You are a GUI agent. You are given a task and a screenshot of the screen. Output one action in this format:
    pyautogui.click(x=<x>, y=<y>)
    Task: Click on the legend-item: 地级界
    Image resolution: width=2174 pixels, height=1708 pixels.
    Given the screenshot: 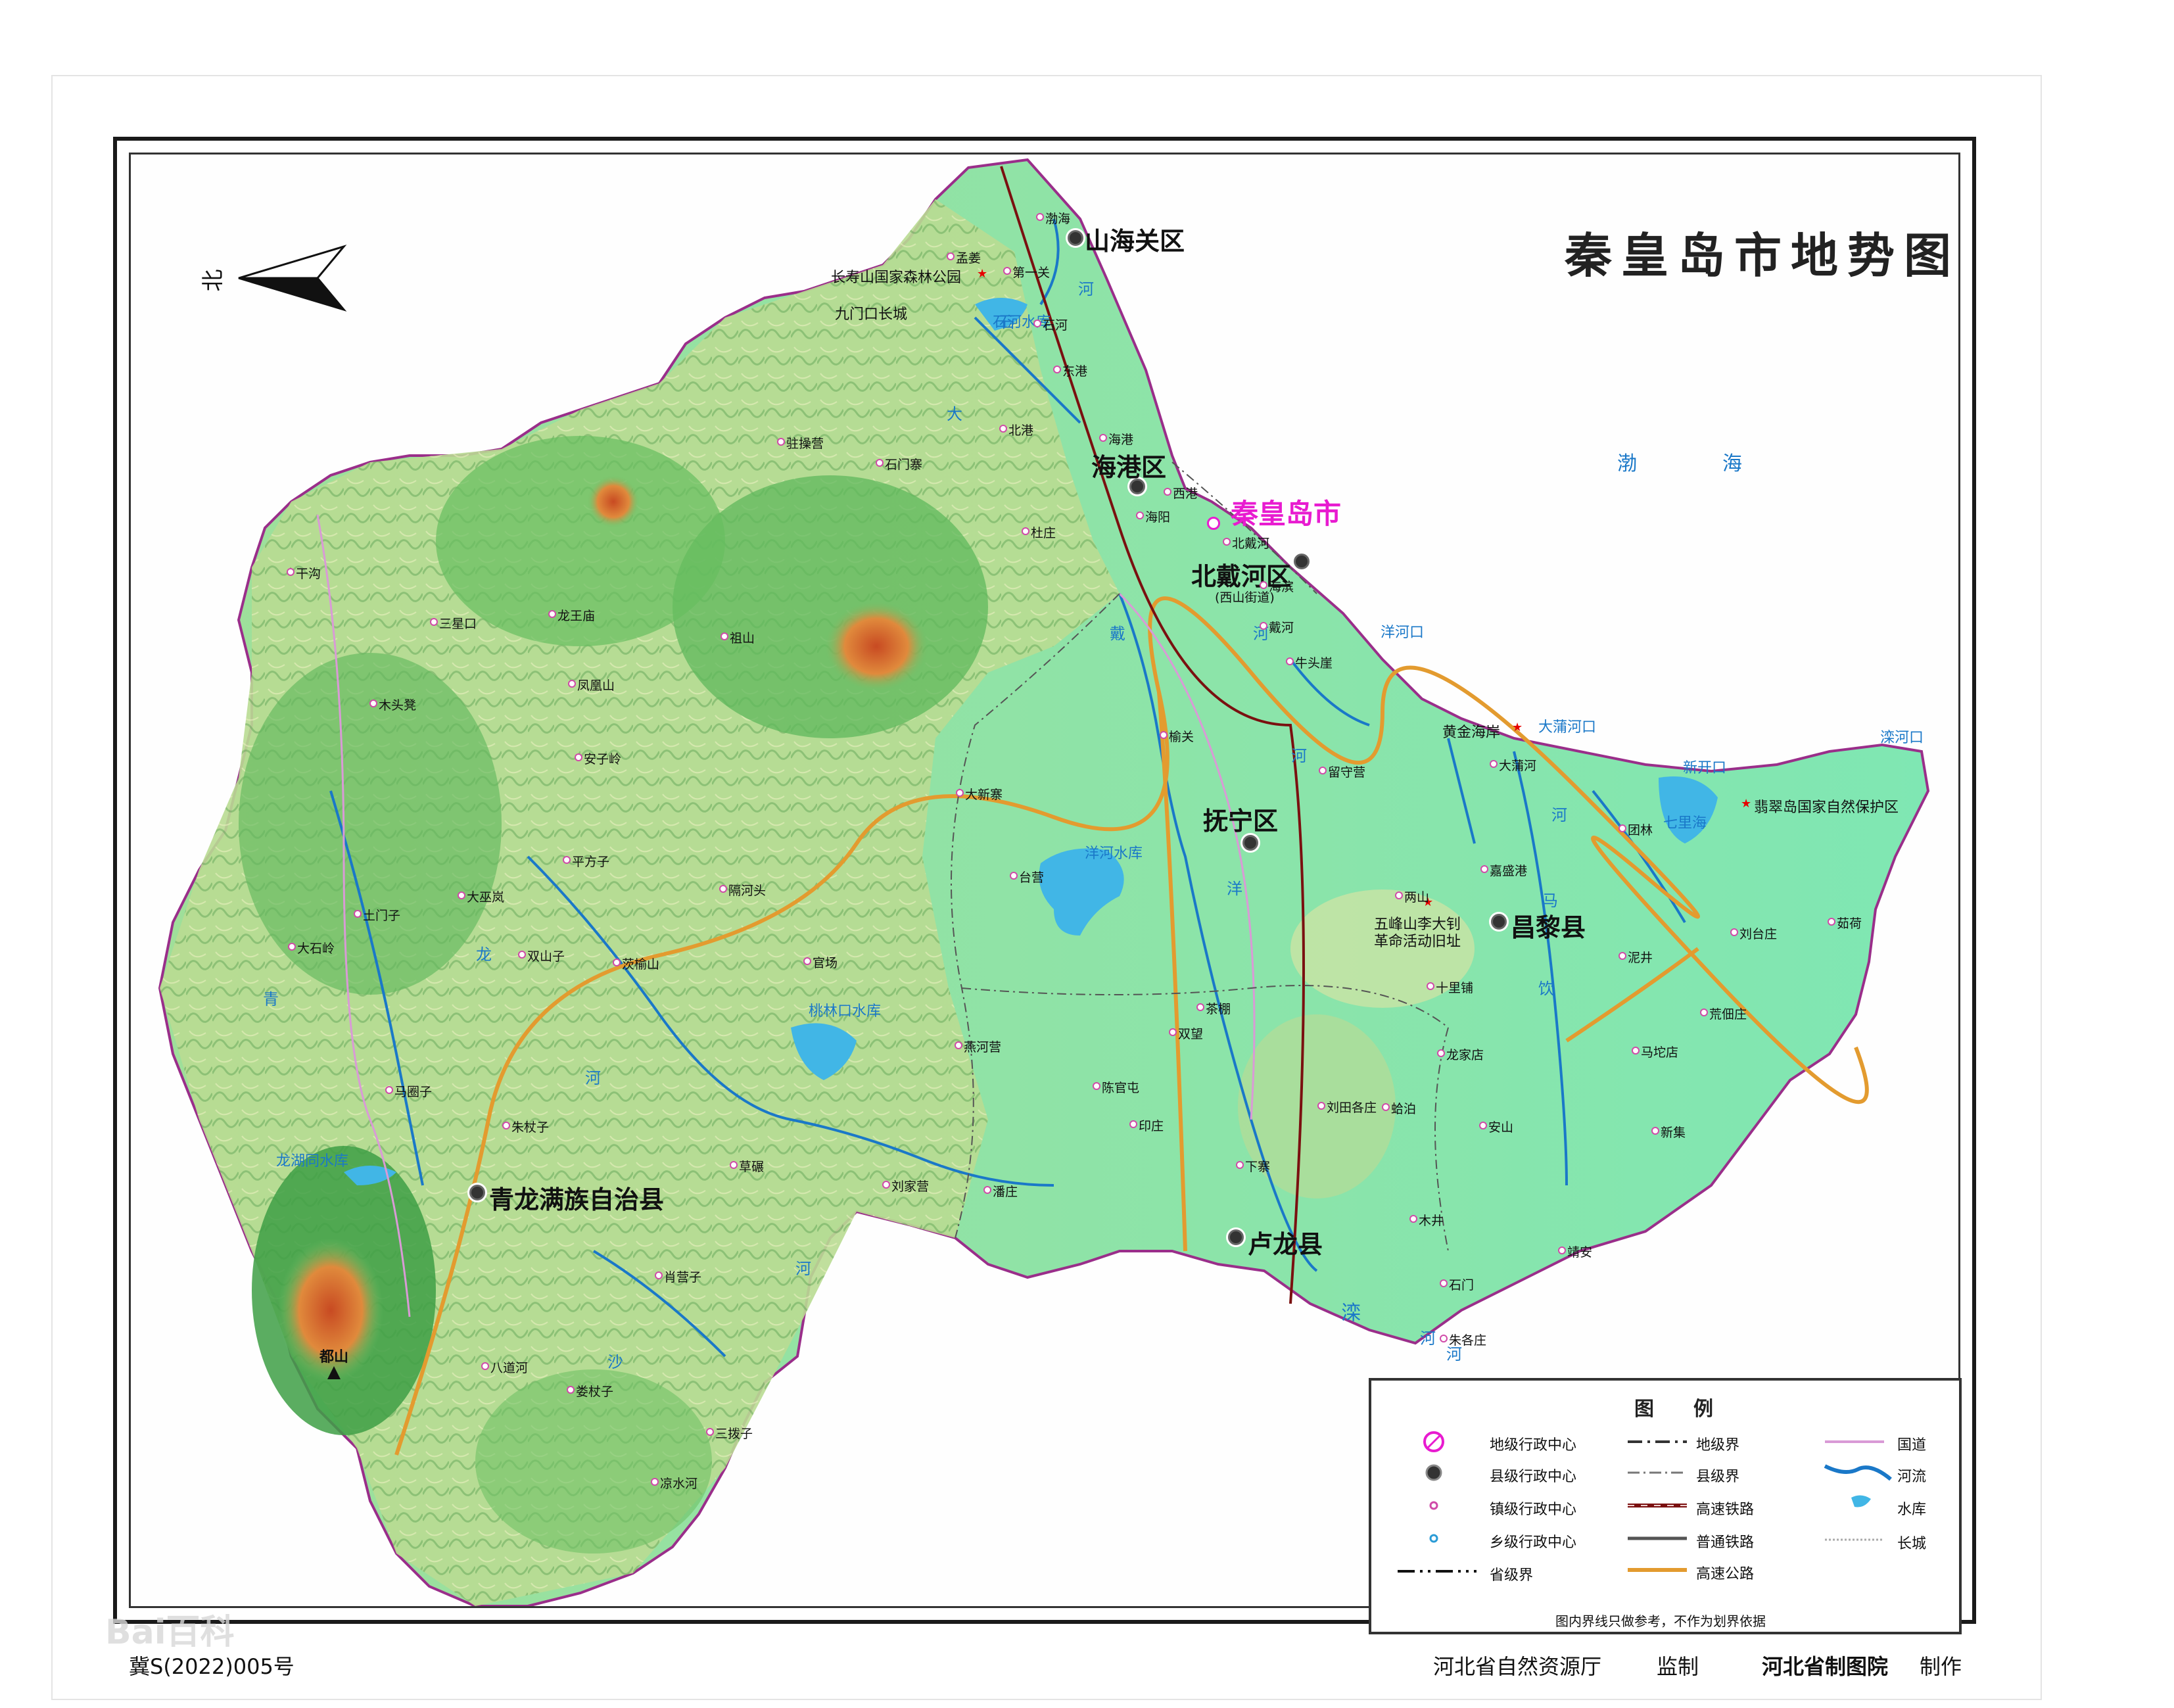 What is the action you would take?
    pyautogui.click(x=1718, y=1445)
    